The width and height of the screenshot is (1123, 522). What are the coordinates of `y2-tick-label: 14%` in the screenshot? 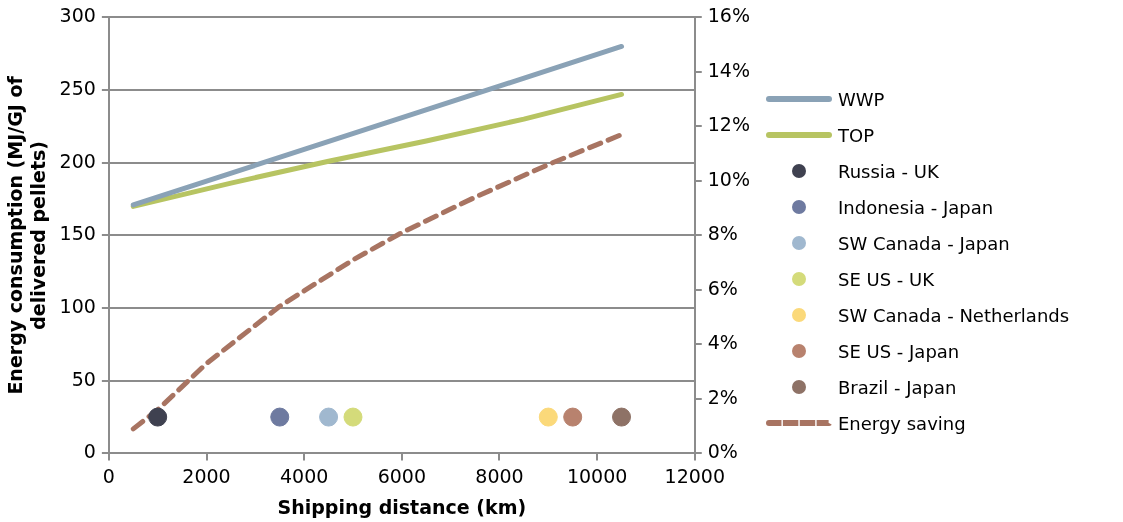 It's located at (728, 69).